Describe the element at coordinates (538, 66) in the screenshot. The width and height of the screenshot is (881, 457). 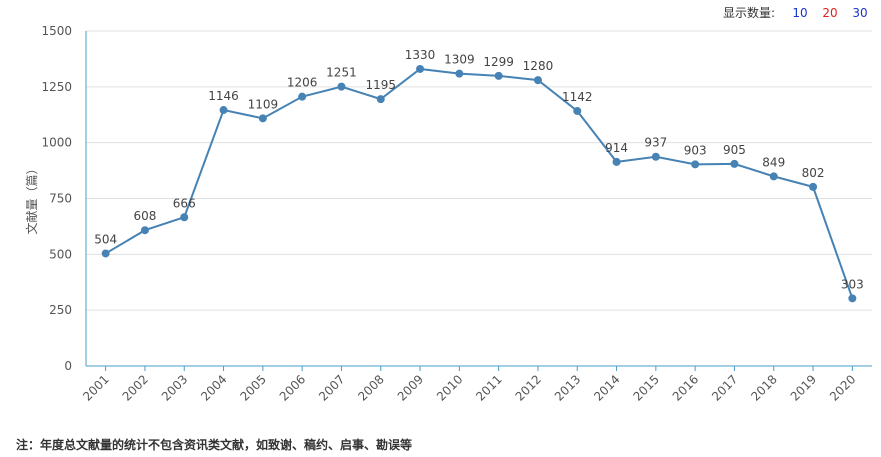
I see `data-label: 1280` at that location.